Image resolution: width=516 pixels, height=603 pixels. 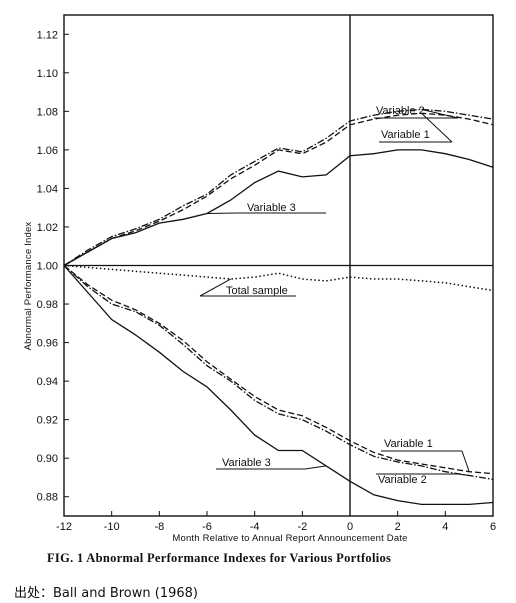 What do you see at coordinates (493, 527) in the screenshot?
I see `x-tick-label: 6` at bounding box center [493, 527].